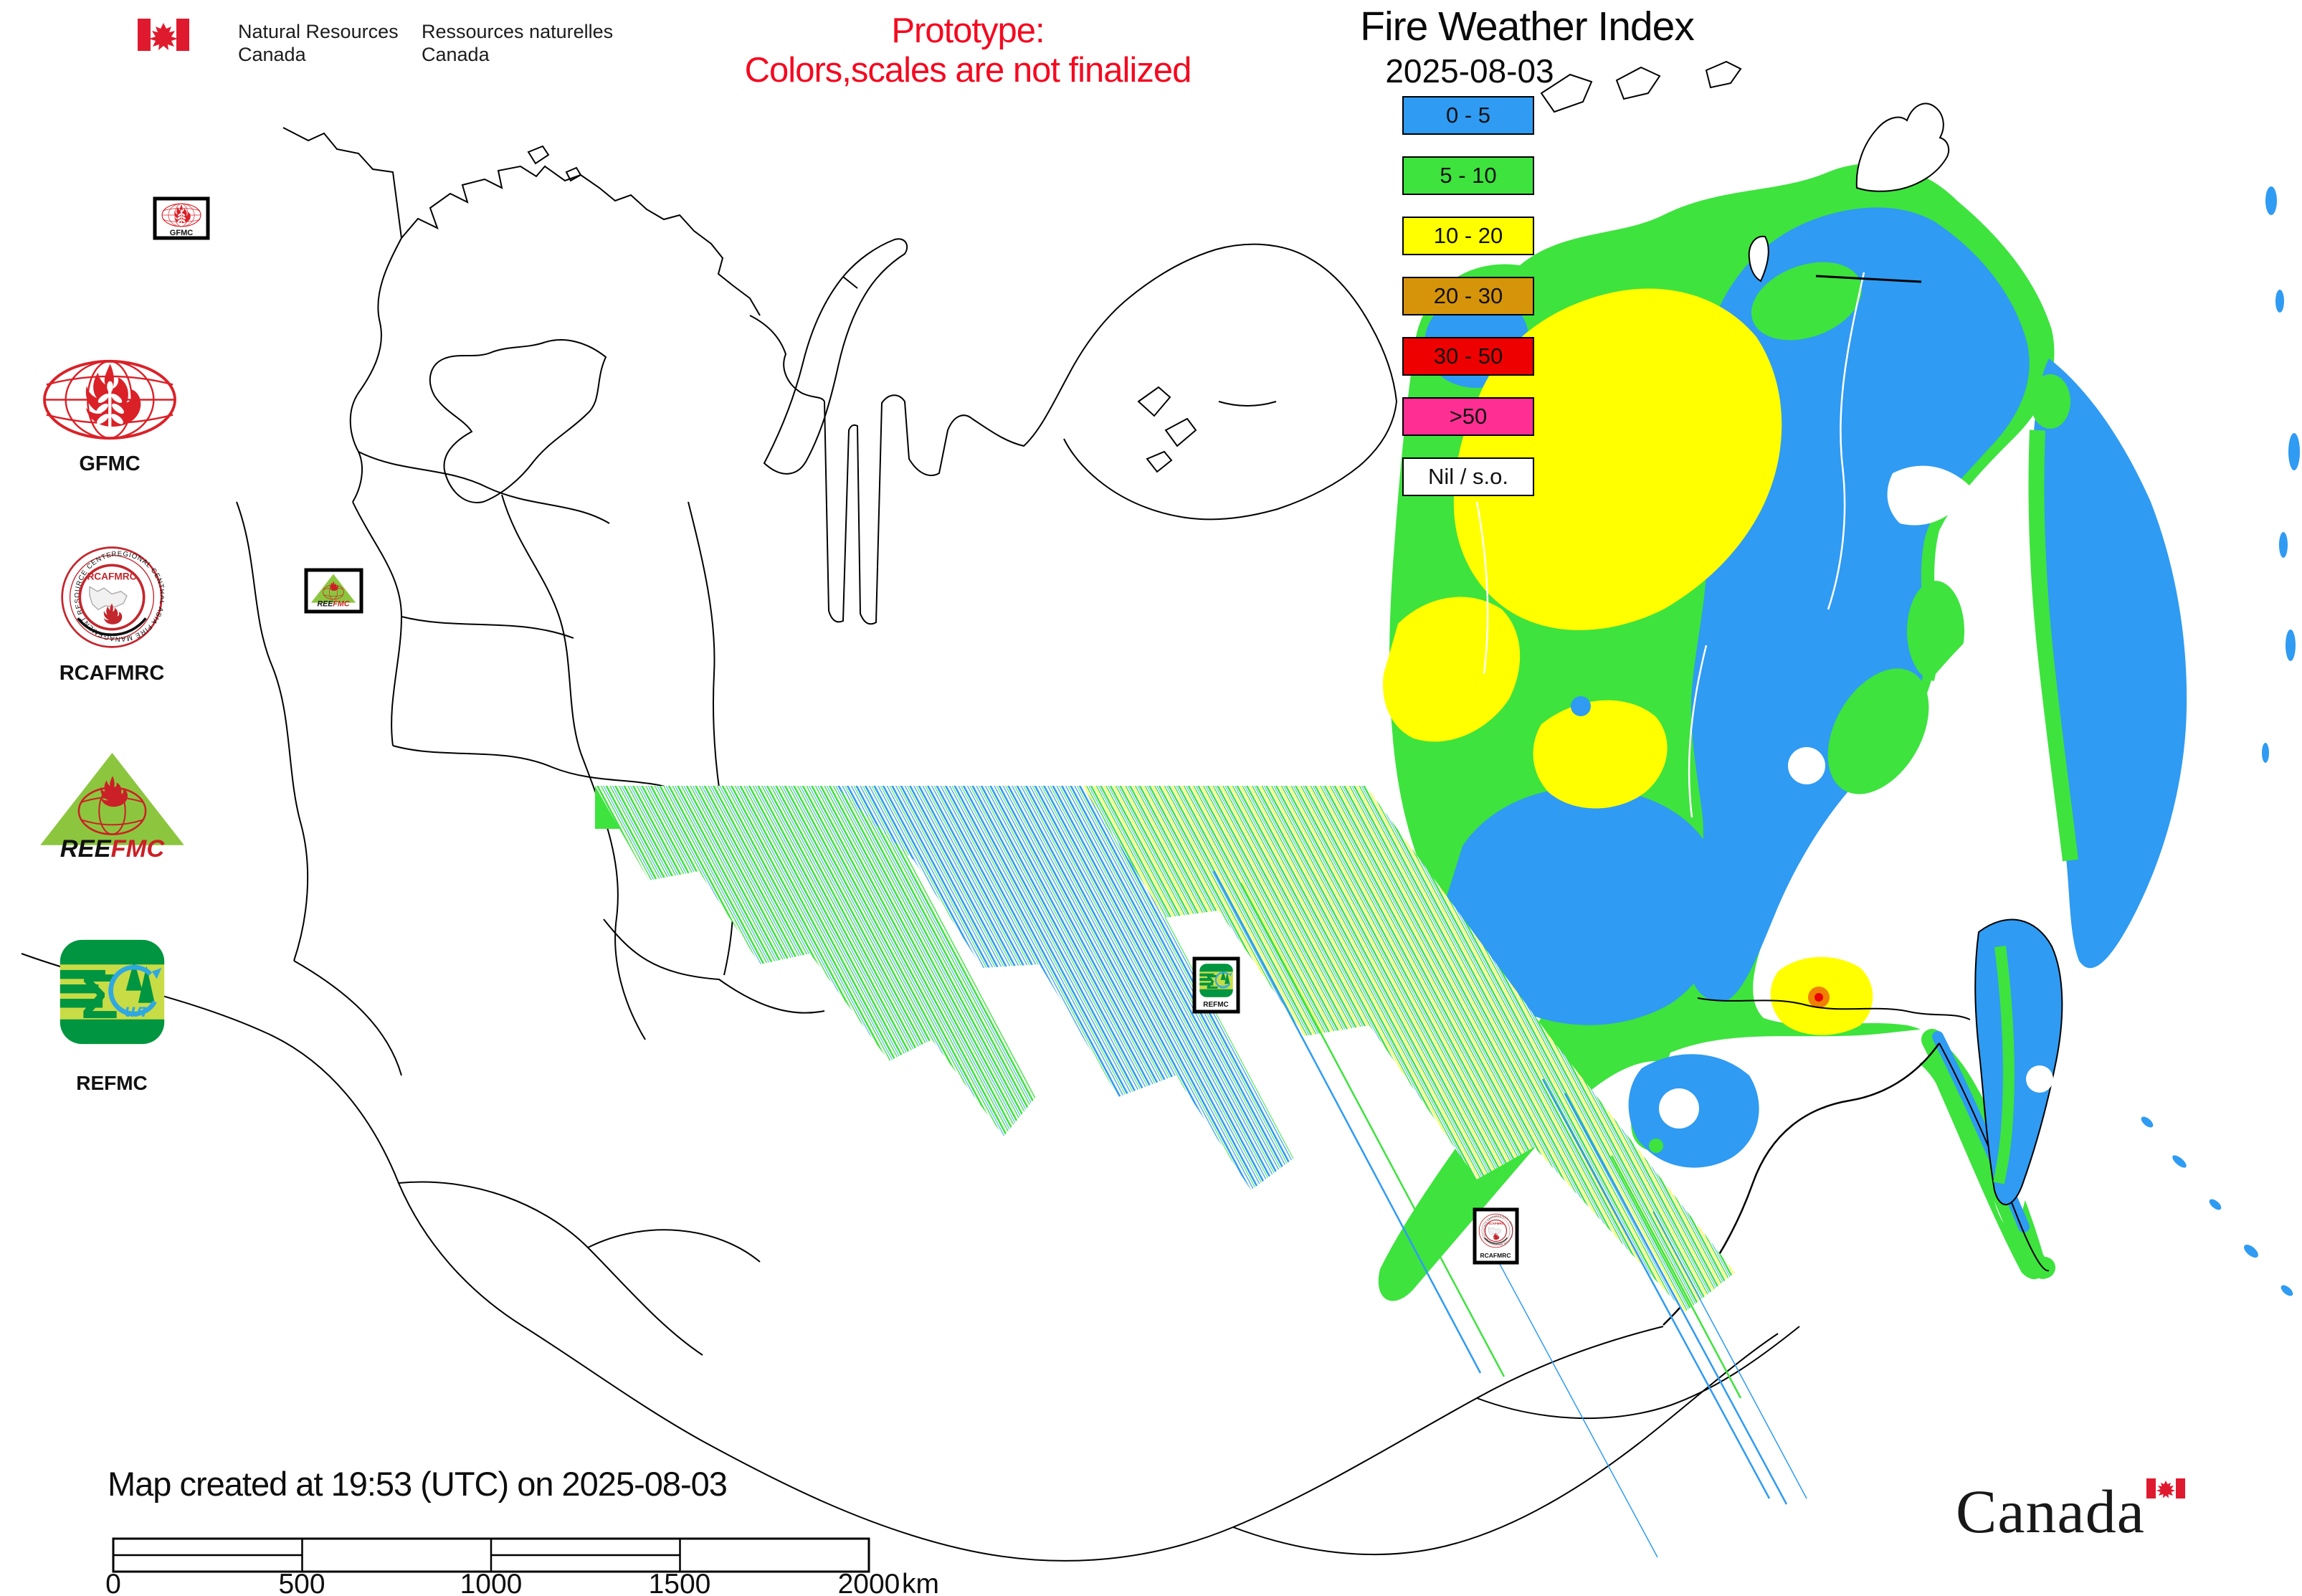 This screenshot has width=2302, height=1596. What do you see at coordinates (680, 1582) in the screenshot?
I see `scale-tick-1500: 1500` at bounding box center [680, 1582].